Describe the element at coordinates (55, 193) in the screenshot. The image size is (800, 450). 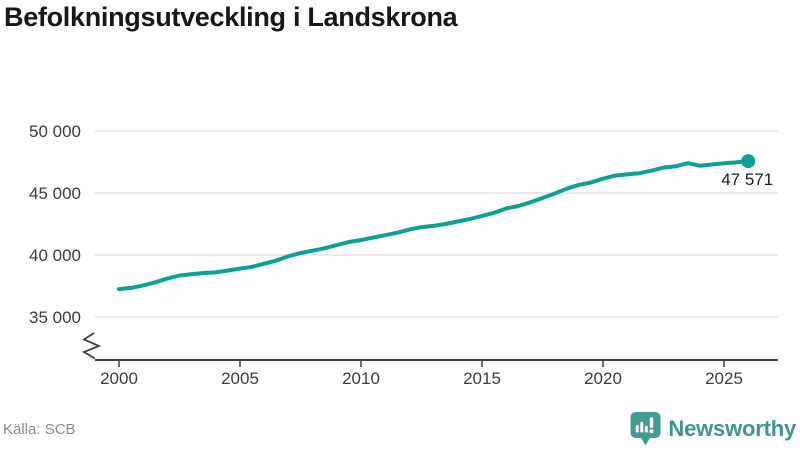
I see `y-tick-label: 45 000` at that location.